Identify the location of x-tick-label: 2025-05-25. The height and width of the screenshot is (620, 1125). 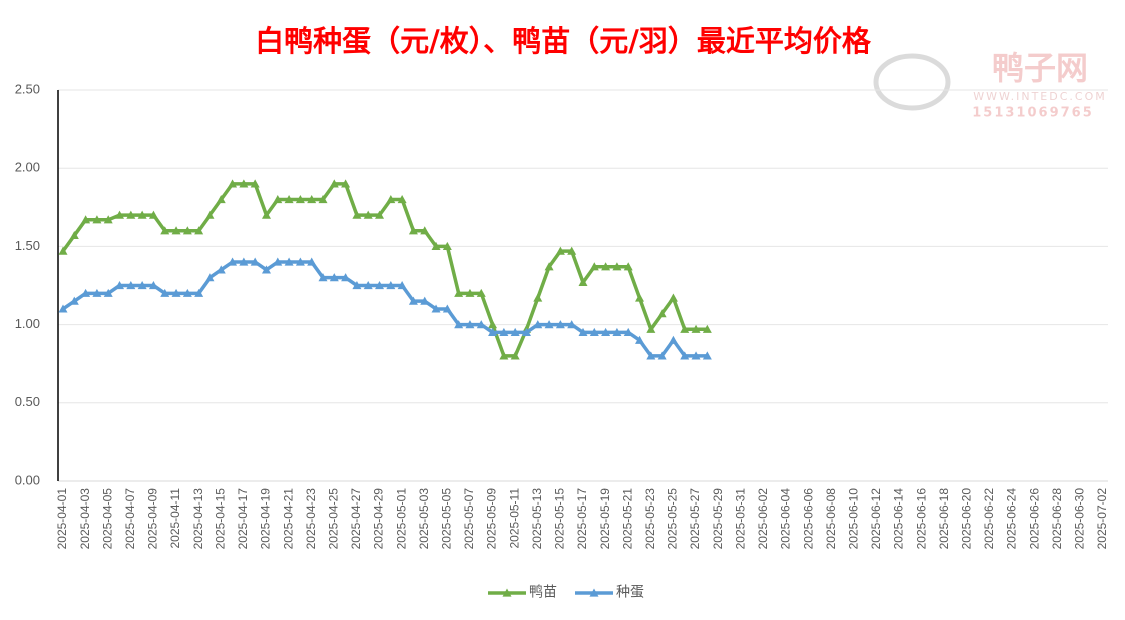
(673, 519).